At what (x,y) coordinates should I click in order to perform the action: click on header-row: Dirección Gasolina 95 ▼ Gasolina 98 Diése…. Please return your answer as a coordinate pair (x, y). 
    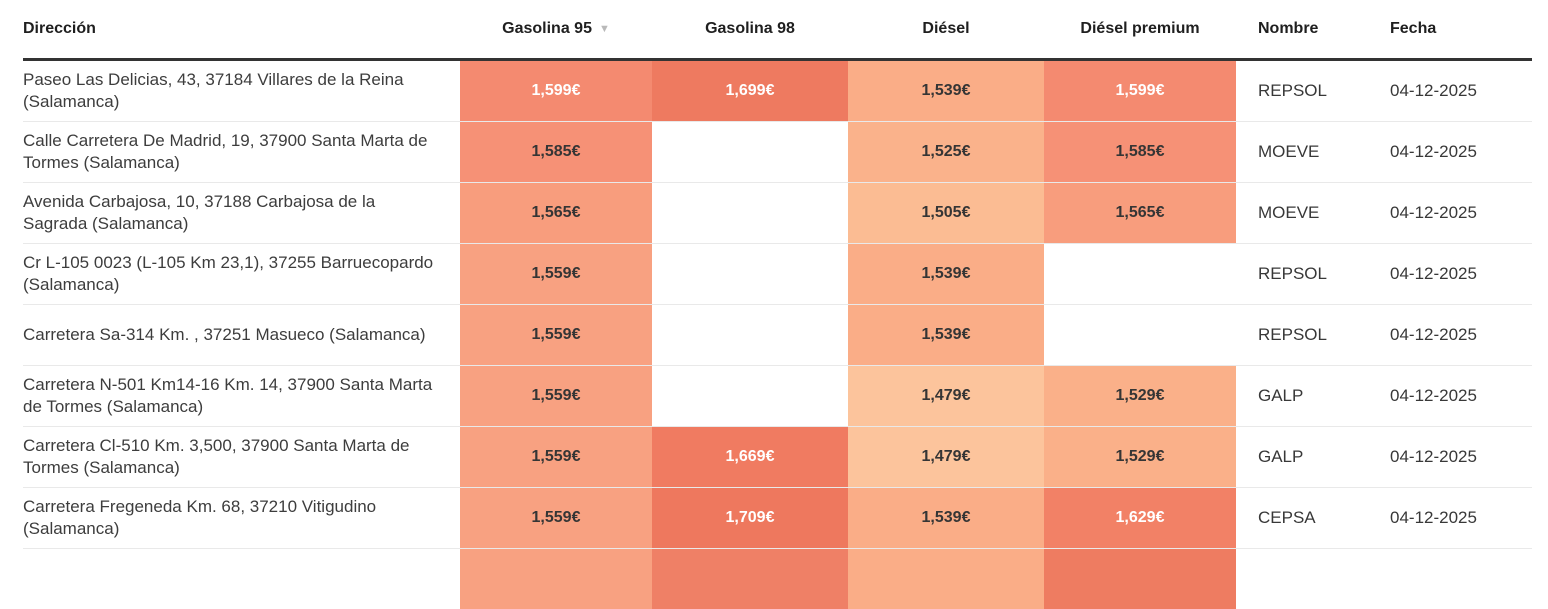
    Looking at the image, I should click on (777, 30).